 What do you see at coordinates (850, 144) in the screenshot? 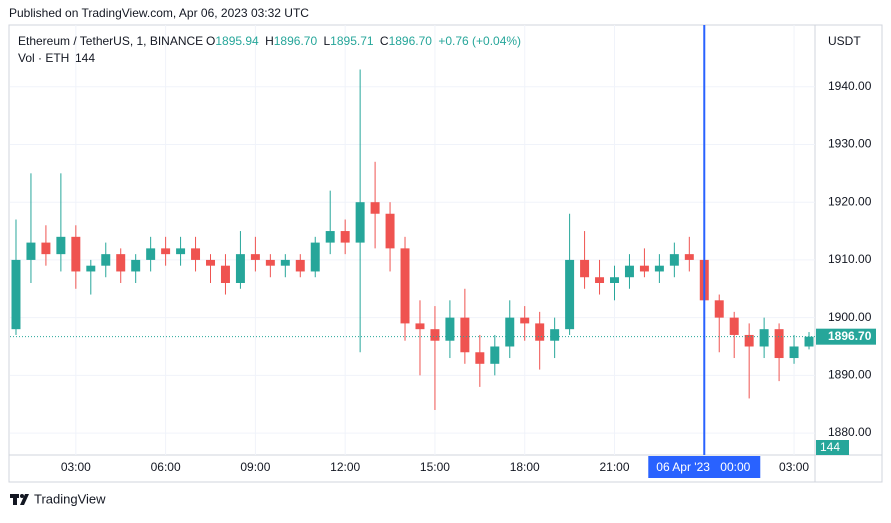
I see `y-tick-label: 1930.00` at bounding box center [850, 144].